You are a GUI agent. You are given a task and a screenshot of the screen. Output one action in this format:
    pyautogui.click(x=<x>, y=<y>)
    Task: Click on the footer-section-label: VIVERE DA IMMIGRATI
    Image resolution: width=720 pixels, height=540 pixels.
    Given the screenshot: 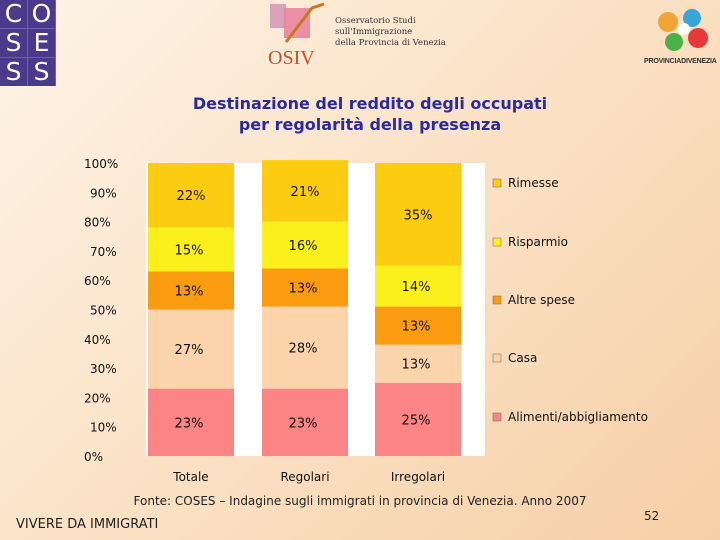 What is the action you would take?
    pyautogui.click(x=87, y=524)
    